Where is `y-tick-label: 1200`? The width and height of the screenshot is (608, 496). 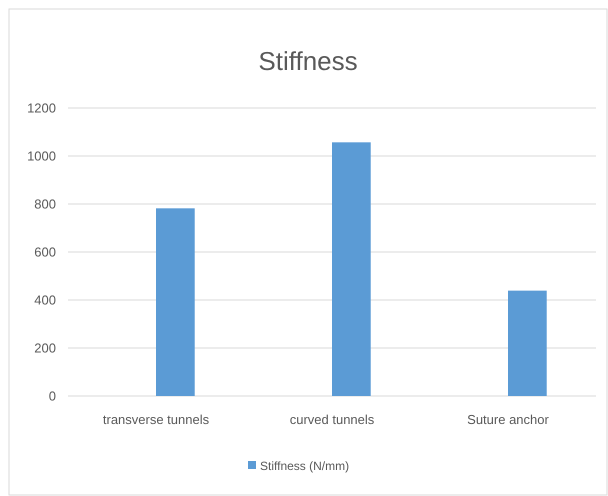
y-tick-label: 1200 is located at coordinates (41, 108).